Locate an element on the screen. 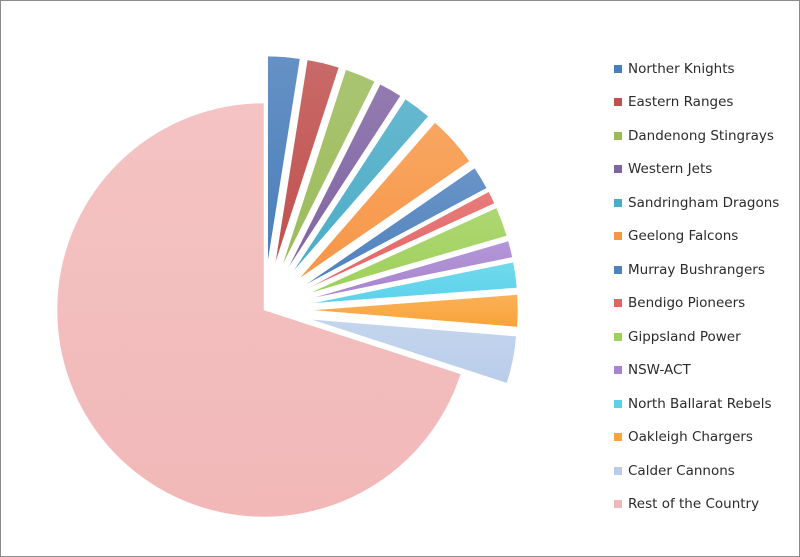 This screenshot has height=557, width=800. legend-item-geelong-falcons: Geelong Falcons is located at coordinates (706, 237).